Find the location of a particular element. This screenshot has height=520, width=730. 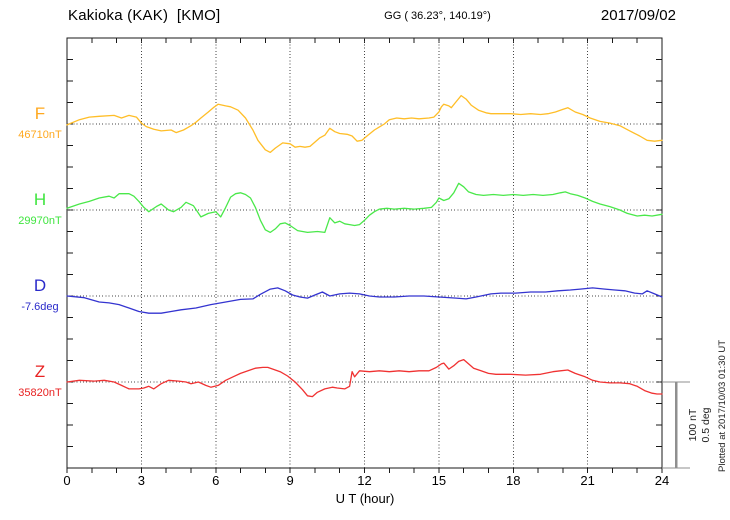

series-baseline-value-H: 29970nT is located at coordinates (40, 221).